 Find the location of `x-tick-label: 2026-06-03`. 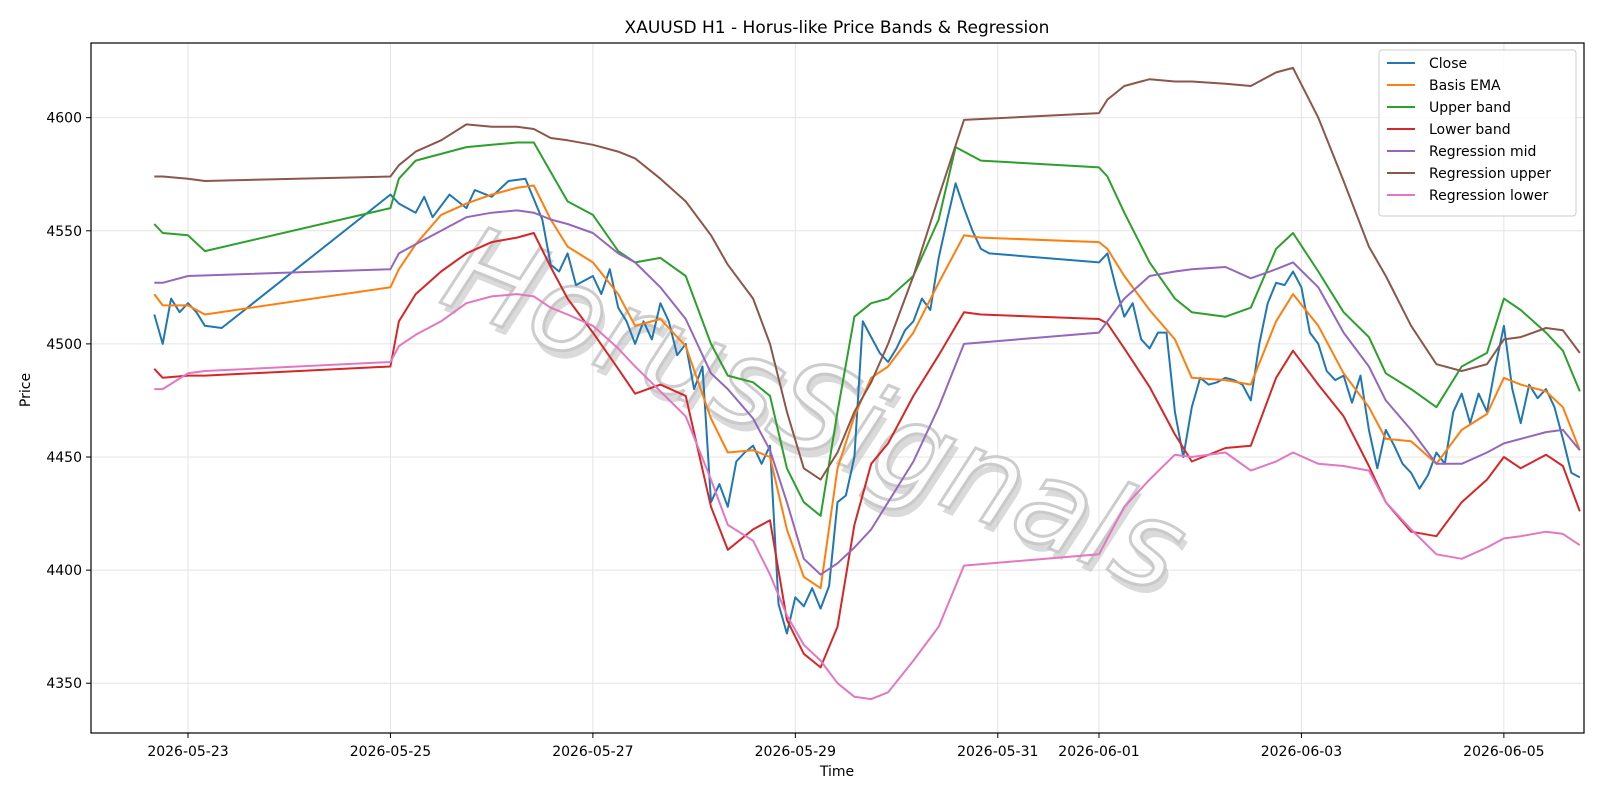

x-tick-label: 2026-06-03 is located at coordinates (1301, 752).